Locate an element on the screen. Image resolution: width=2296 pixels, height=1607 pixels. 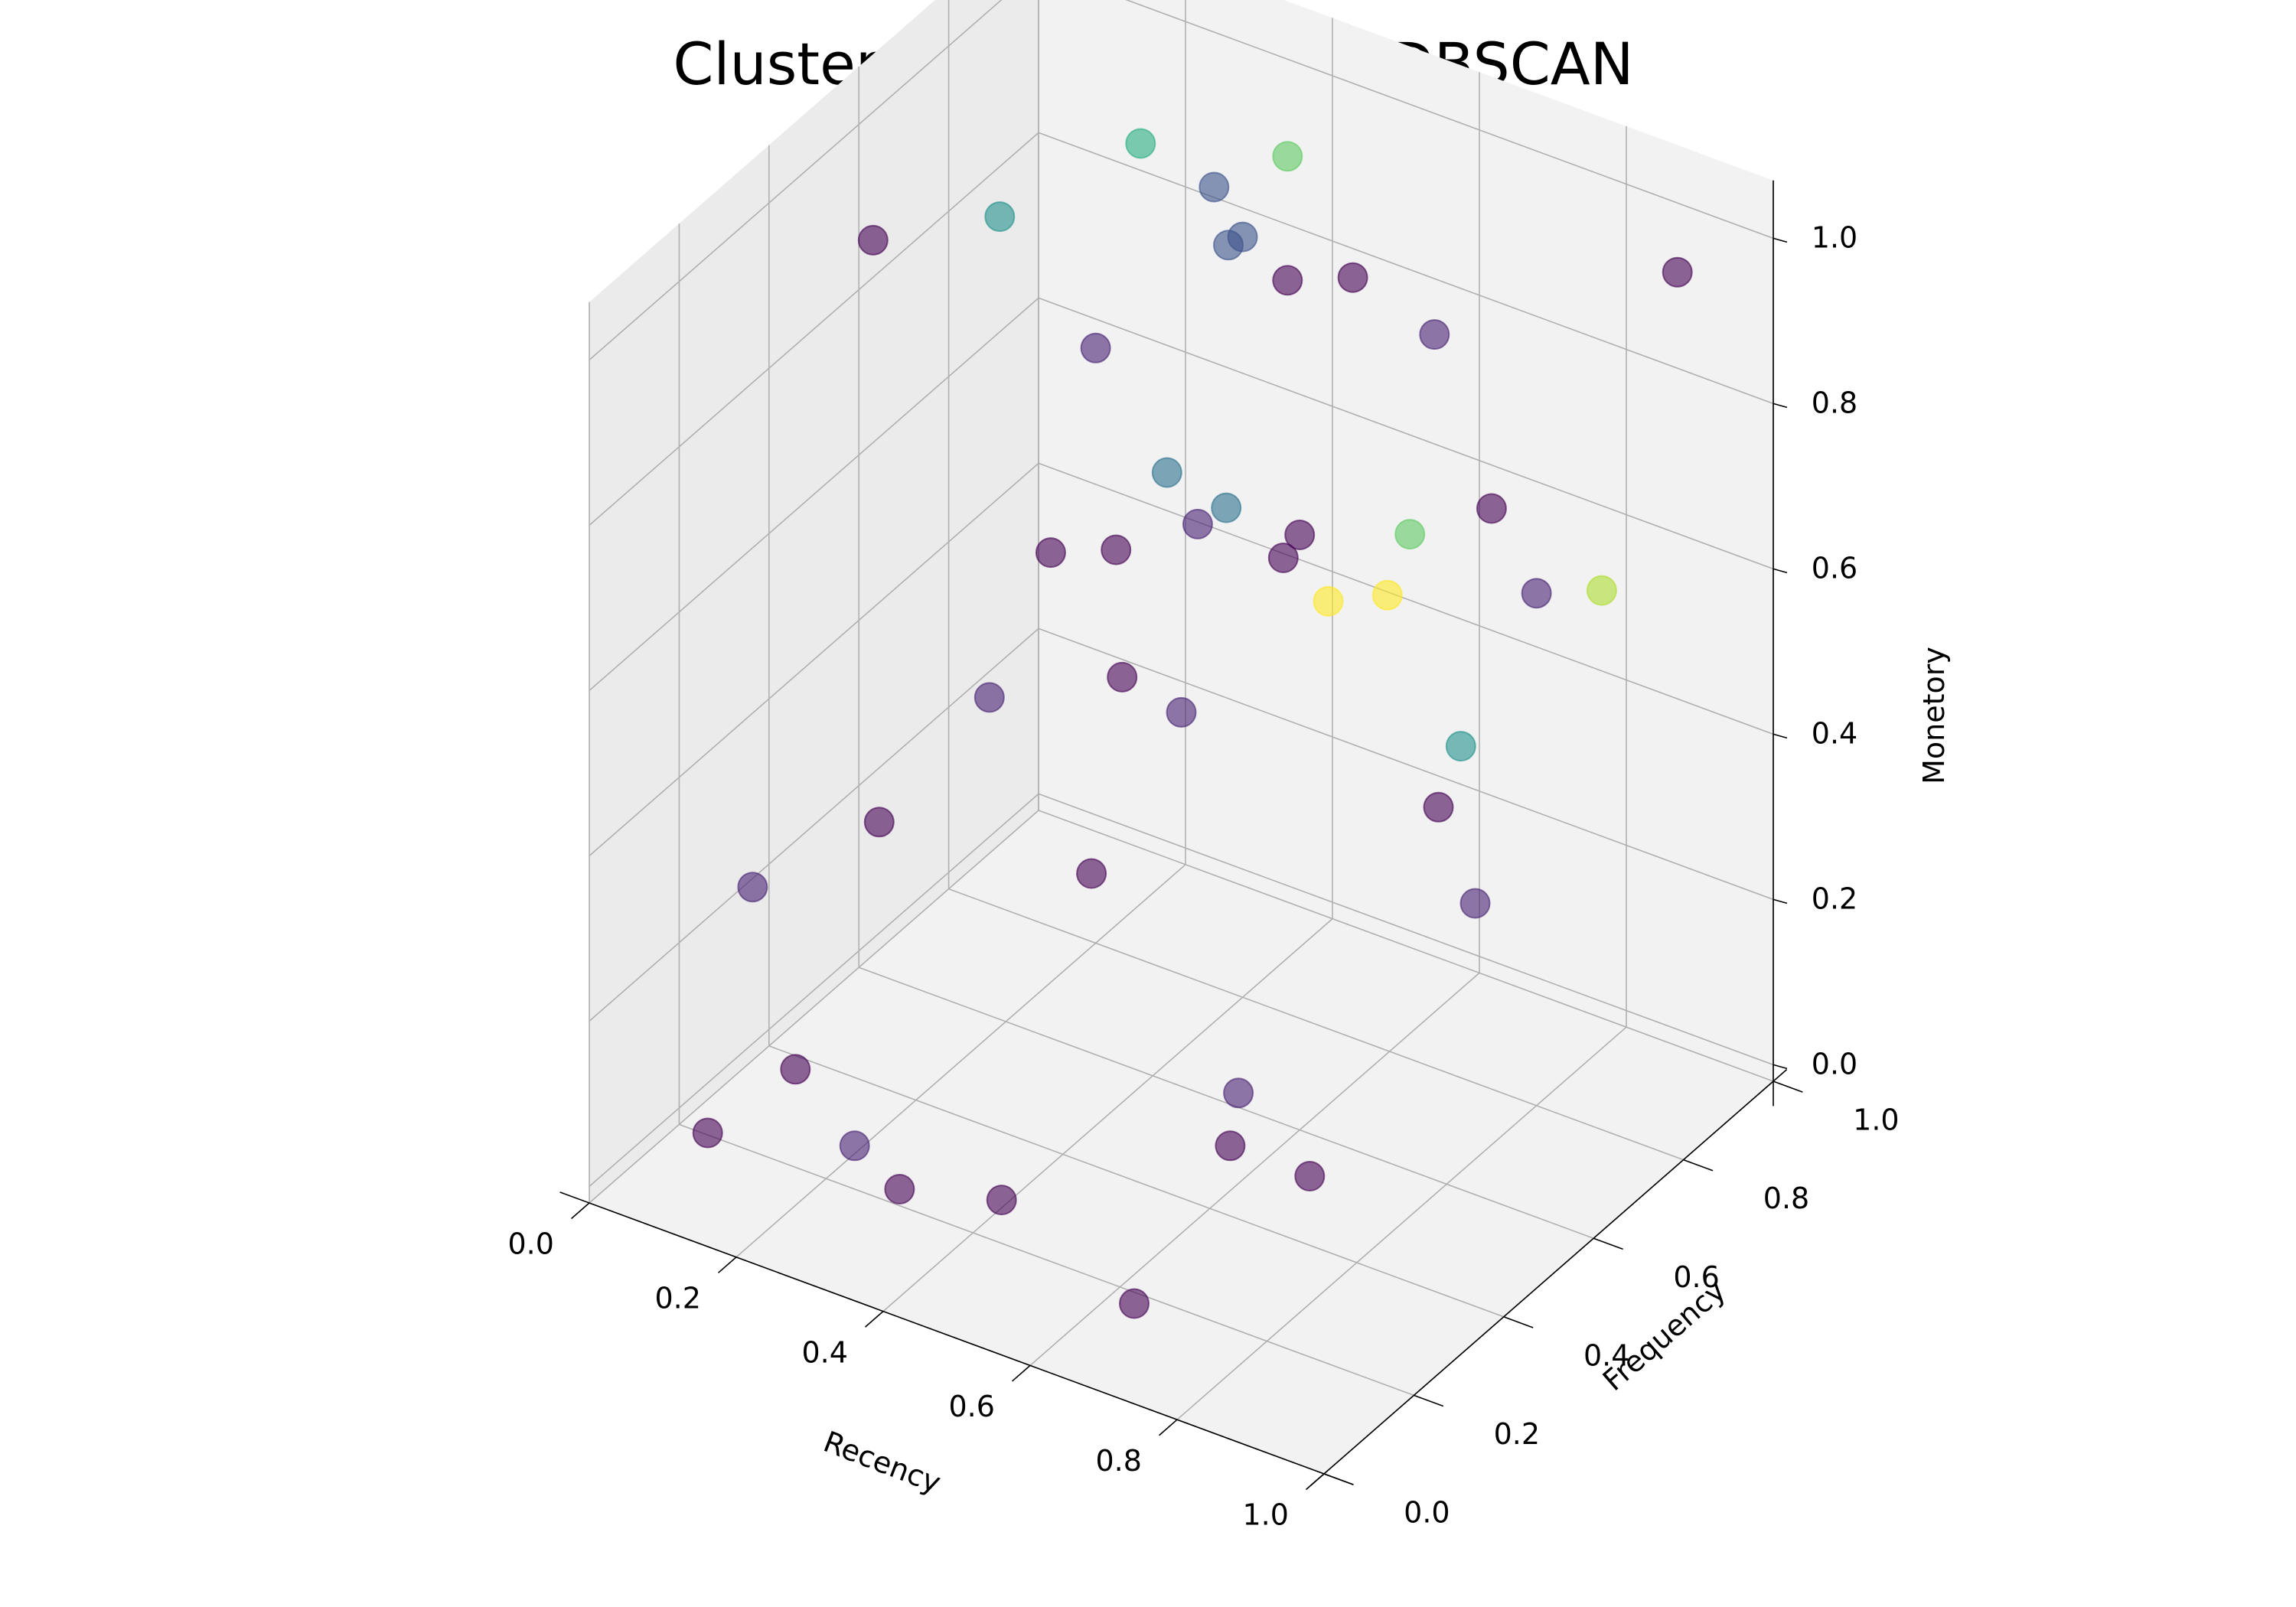
x-tick-label: 0.0 is located at coordinates (530, 1244).